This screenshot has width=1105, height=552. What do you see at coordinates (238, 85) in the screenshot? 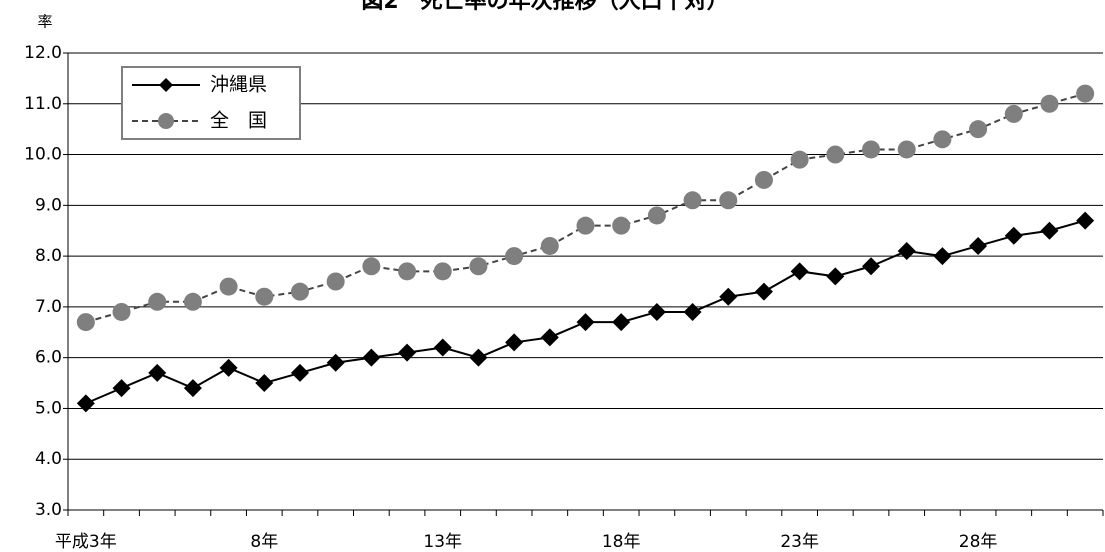
I see `legend-label: 沖縄県` at bounding box center [238, 85].